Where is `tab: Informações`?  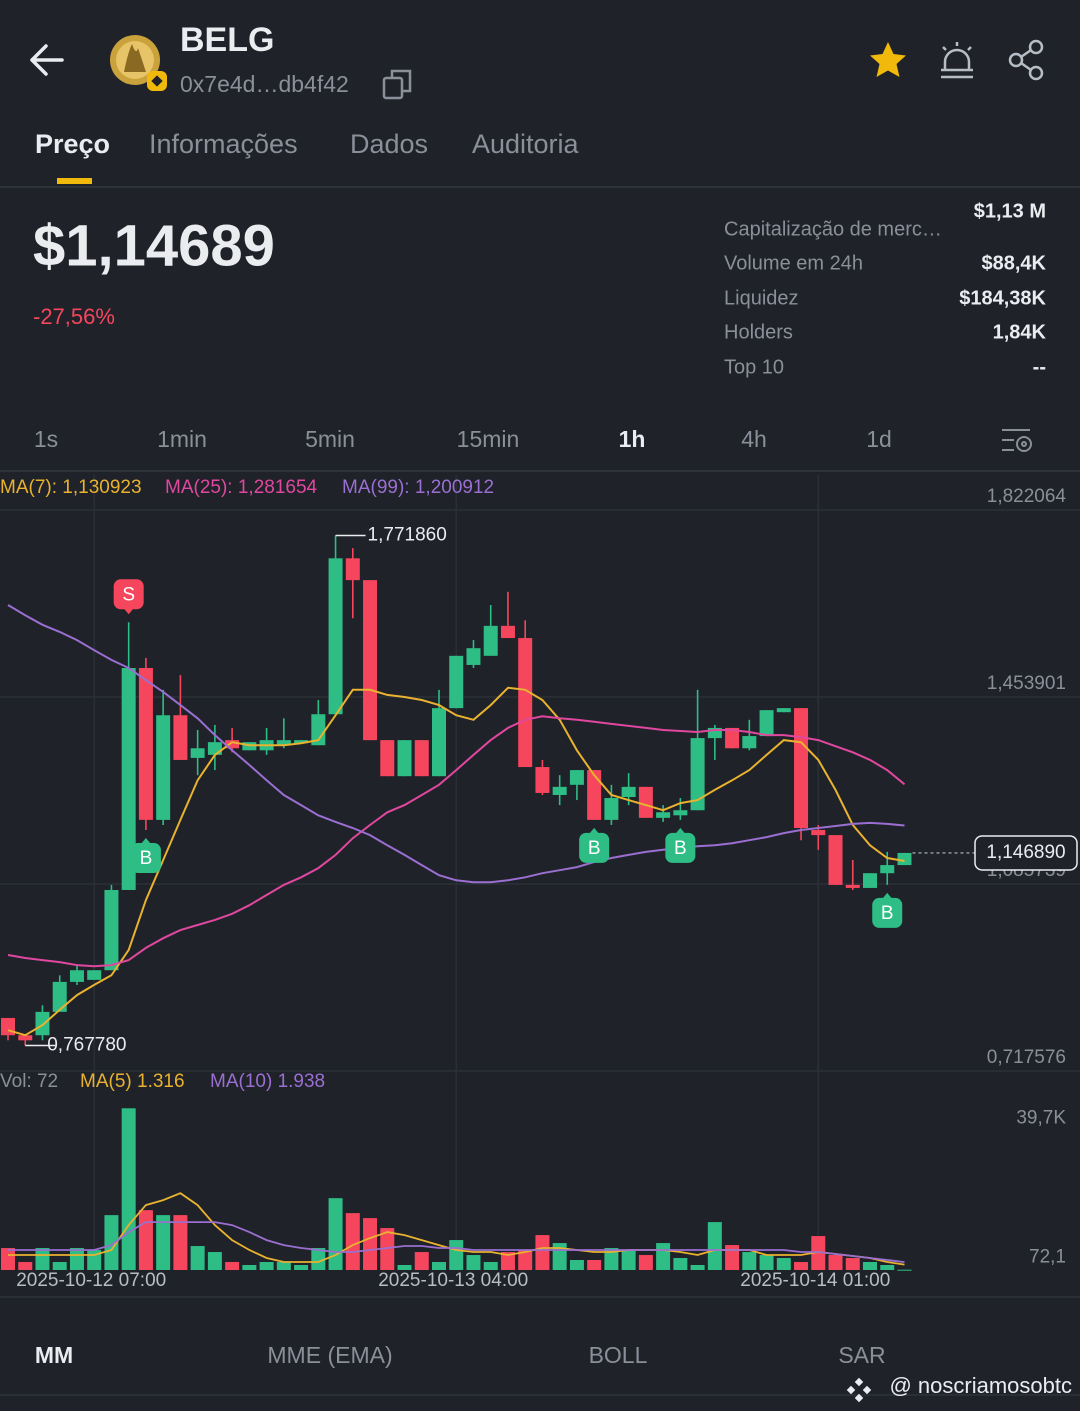 tab: Informações is located at coordinates (223, 144).